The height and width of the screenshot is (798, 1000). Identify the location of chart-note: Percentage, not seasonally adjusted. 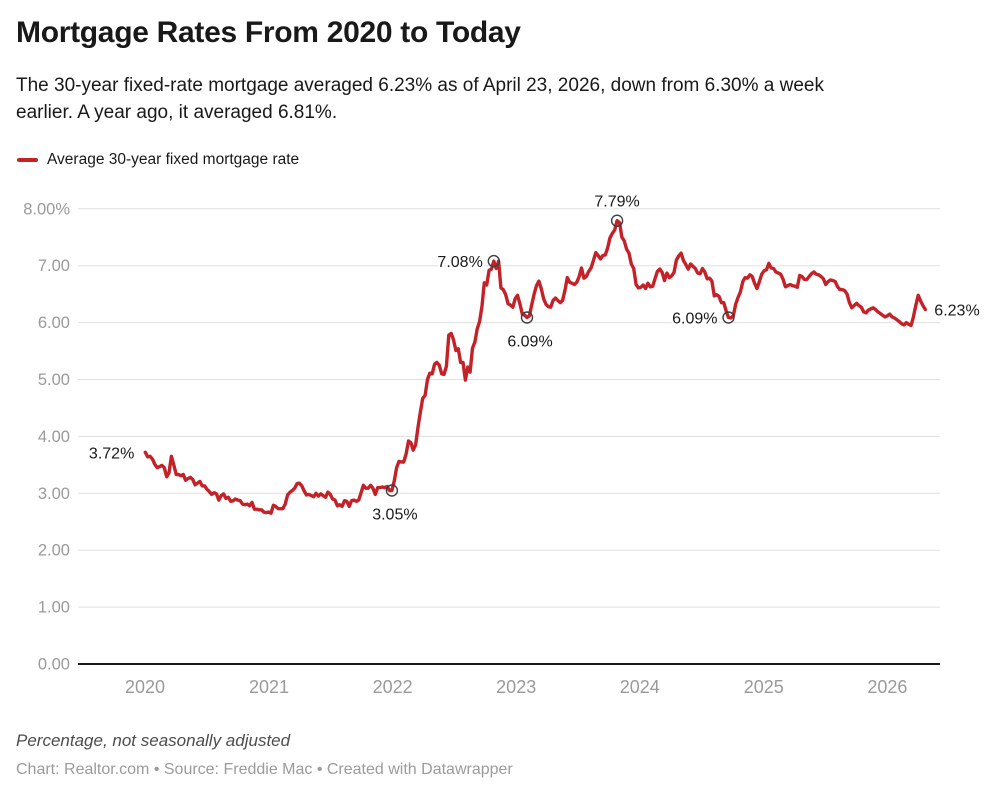
(153, 740).